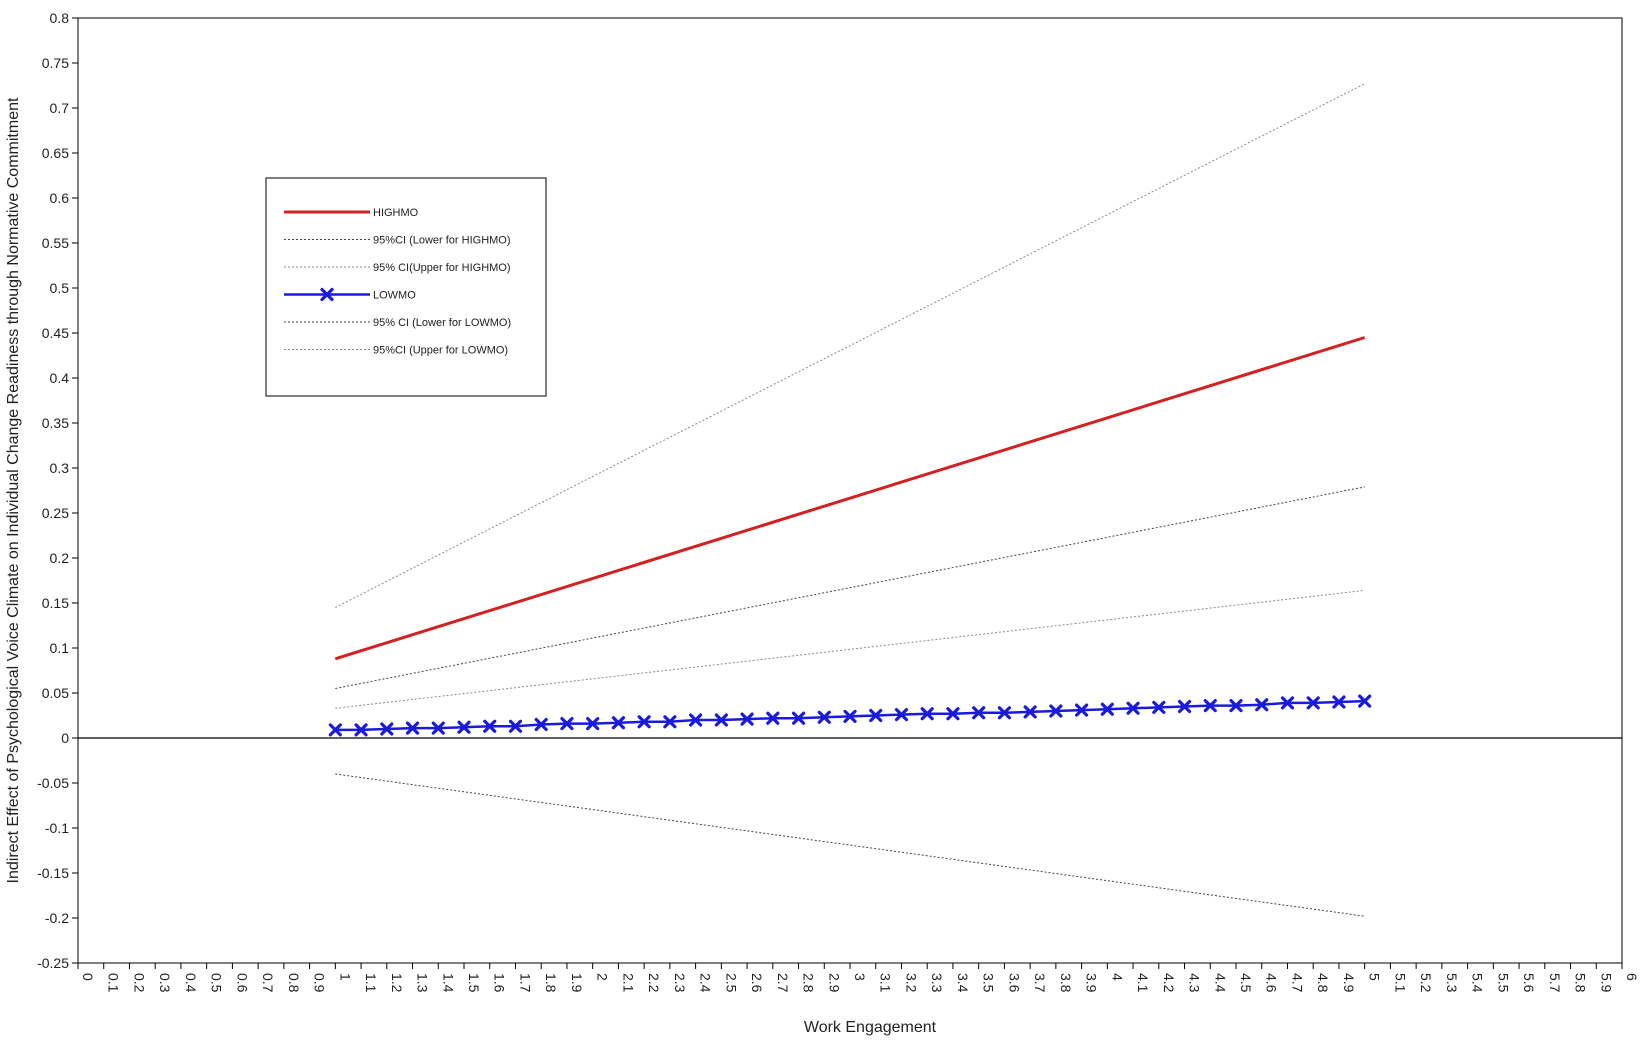  Describe the element at coordinates (191, 983) in the screenshot. I see `x-tick-label: 0.4` at that location.